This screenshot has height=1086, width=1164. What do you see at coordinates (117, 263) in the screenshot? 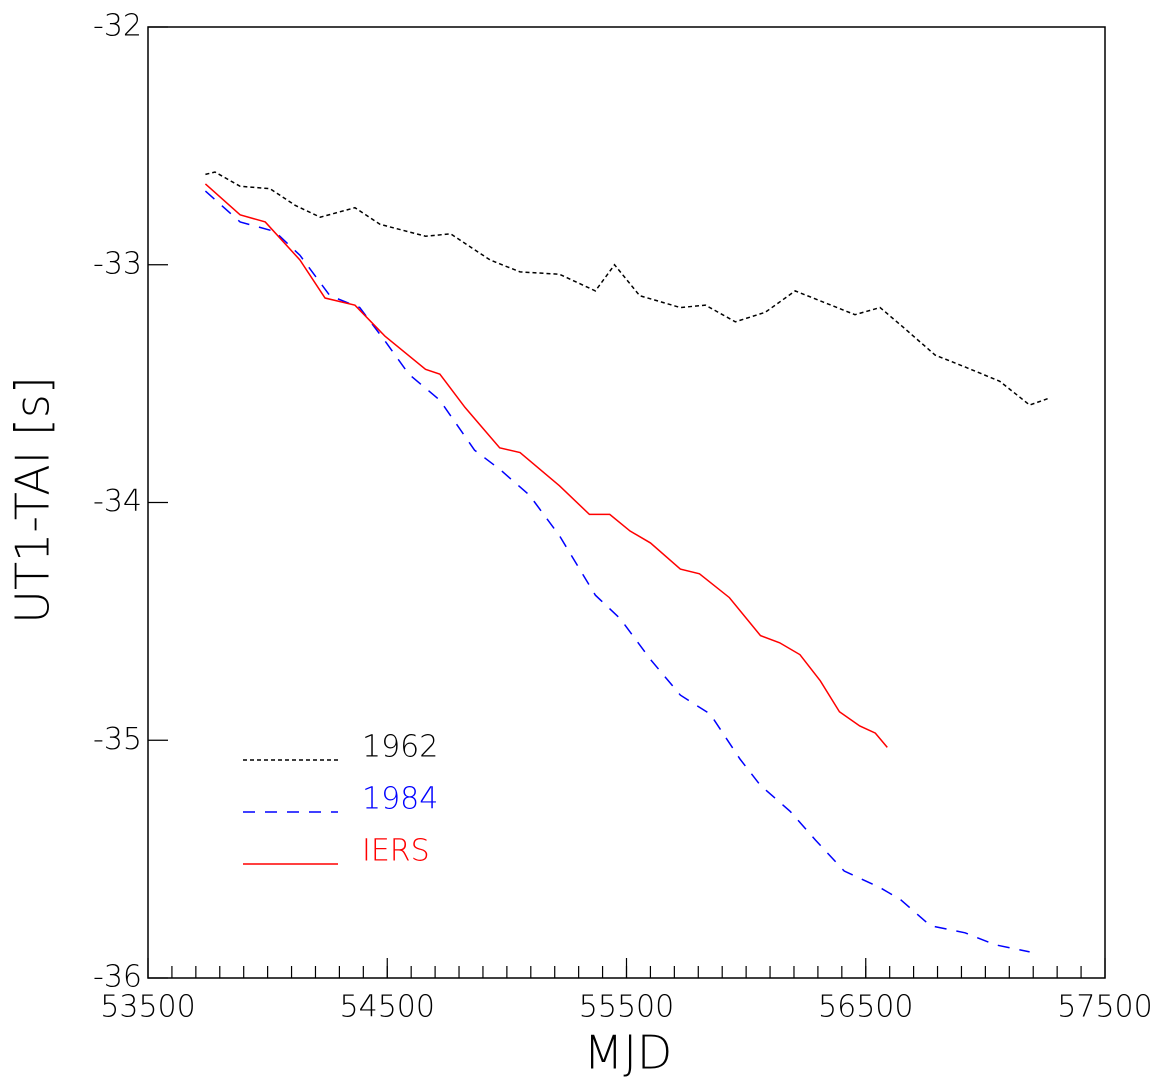
I see `y-tick-label: -33` at bounding box center [117, 263].